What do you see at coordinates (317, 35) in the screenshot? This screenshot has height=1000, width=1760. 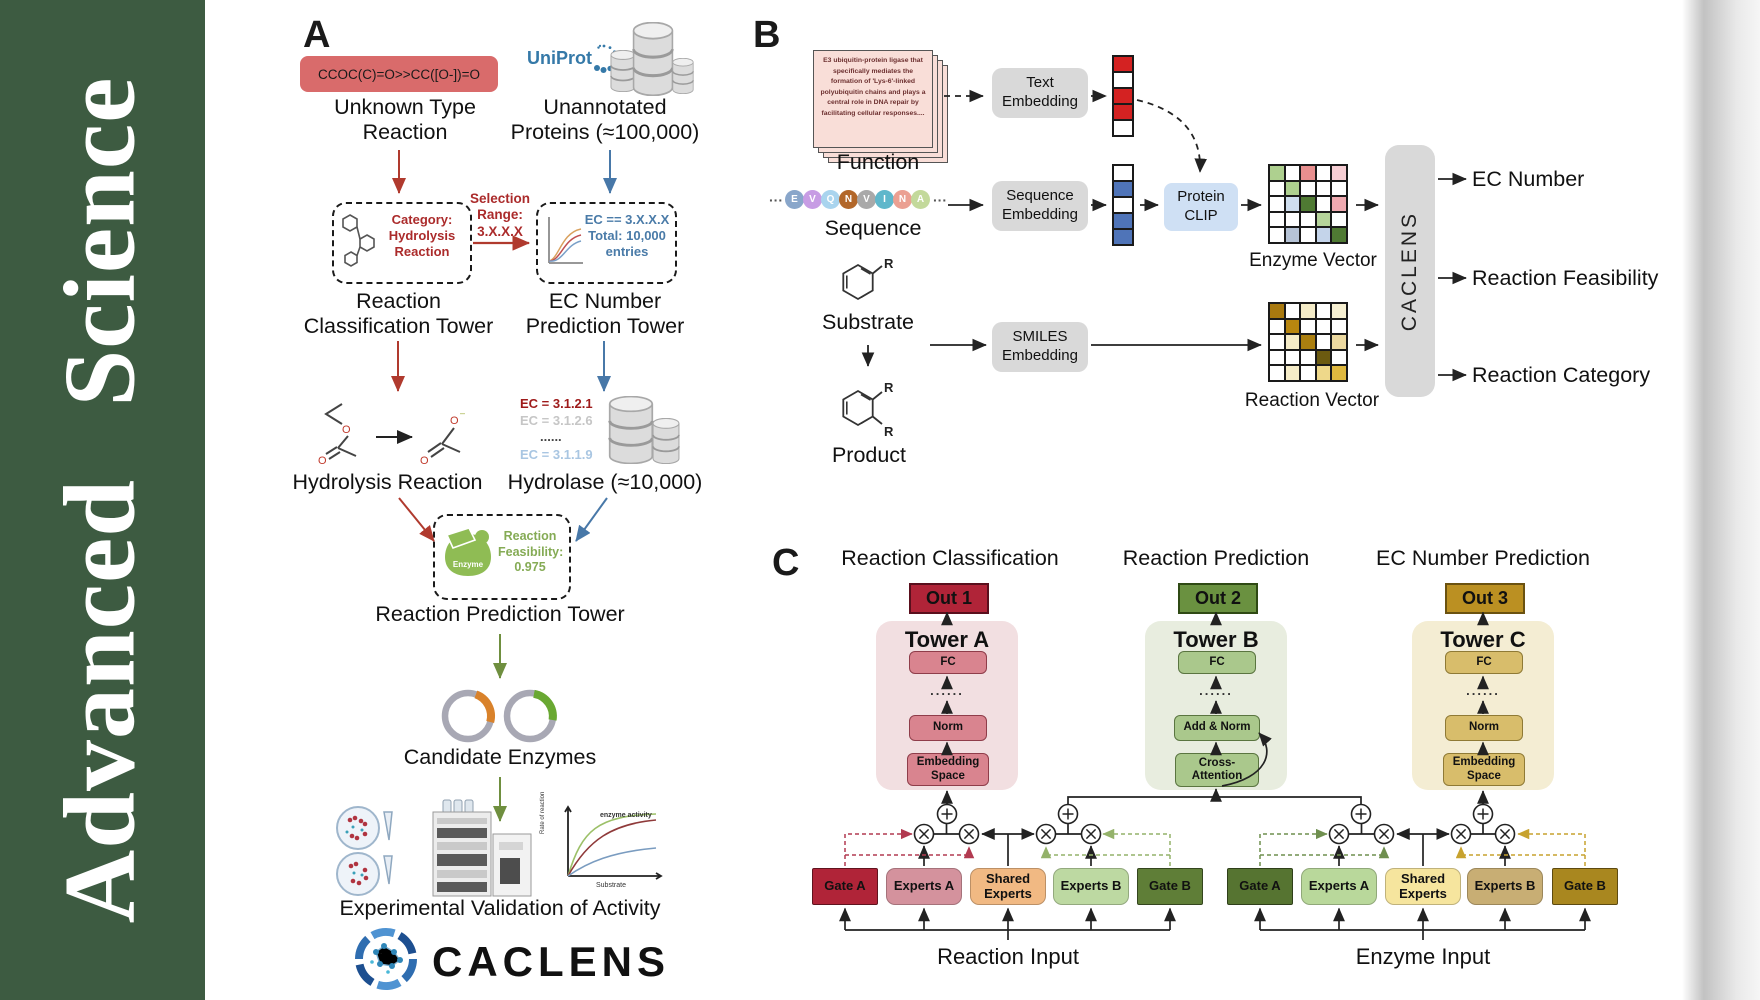 I see `panel-a-label: A` at bounding box center [317, 35].